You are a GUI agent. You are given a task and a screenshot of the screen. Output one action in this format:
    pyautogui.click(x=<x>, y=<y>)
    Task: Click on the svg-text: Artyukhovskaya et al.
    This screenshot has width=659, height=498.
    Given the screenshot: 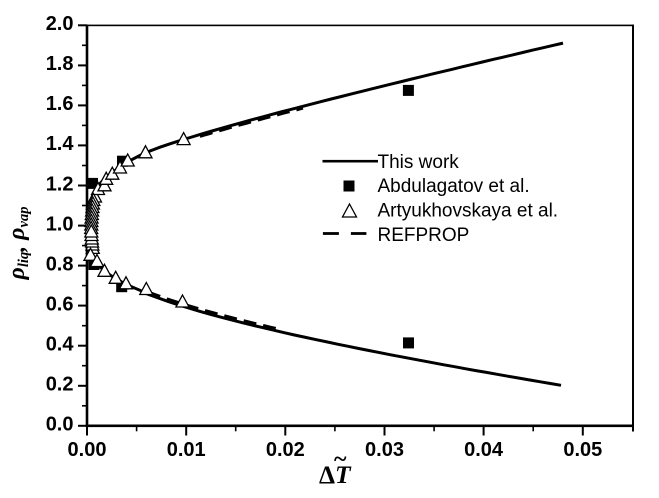 What is the action you would take?
    pyautogui.click(x=468, y=211)
    